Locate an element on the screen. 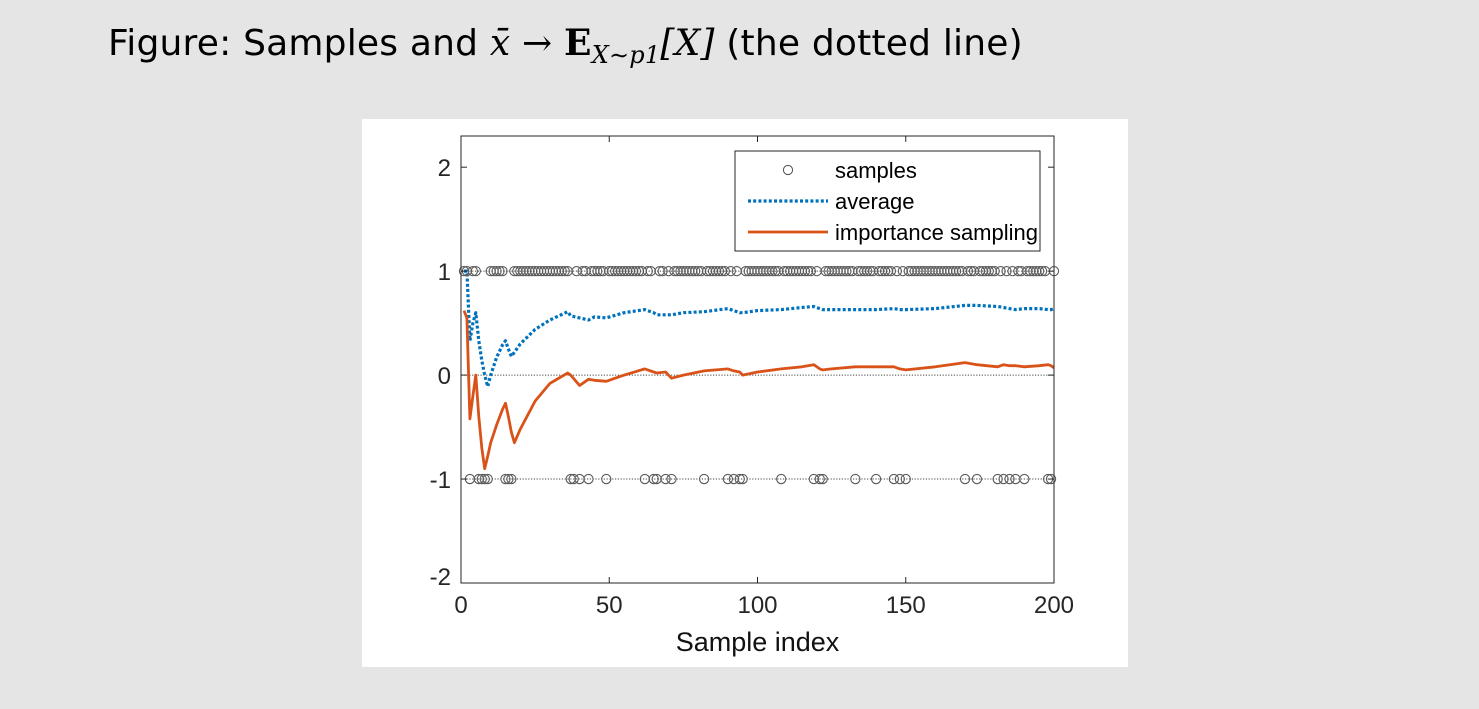 Image resolution: width=1479 pixels, height=709 pixels. caption-arg: [X] is located at coordinates (687, 43).